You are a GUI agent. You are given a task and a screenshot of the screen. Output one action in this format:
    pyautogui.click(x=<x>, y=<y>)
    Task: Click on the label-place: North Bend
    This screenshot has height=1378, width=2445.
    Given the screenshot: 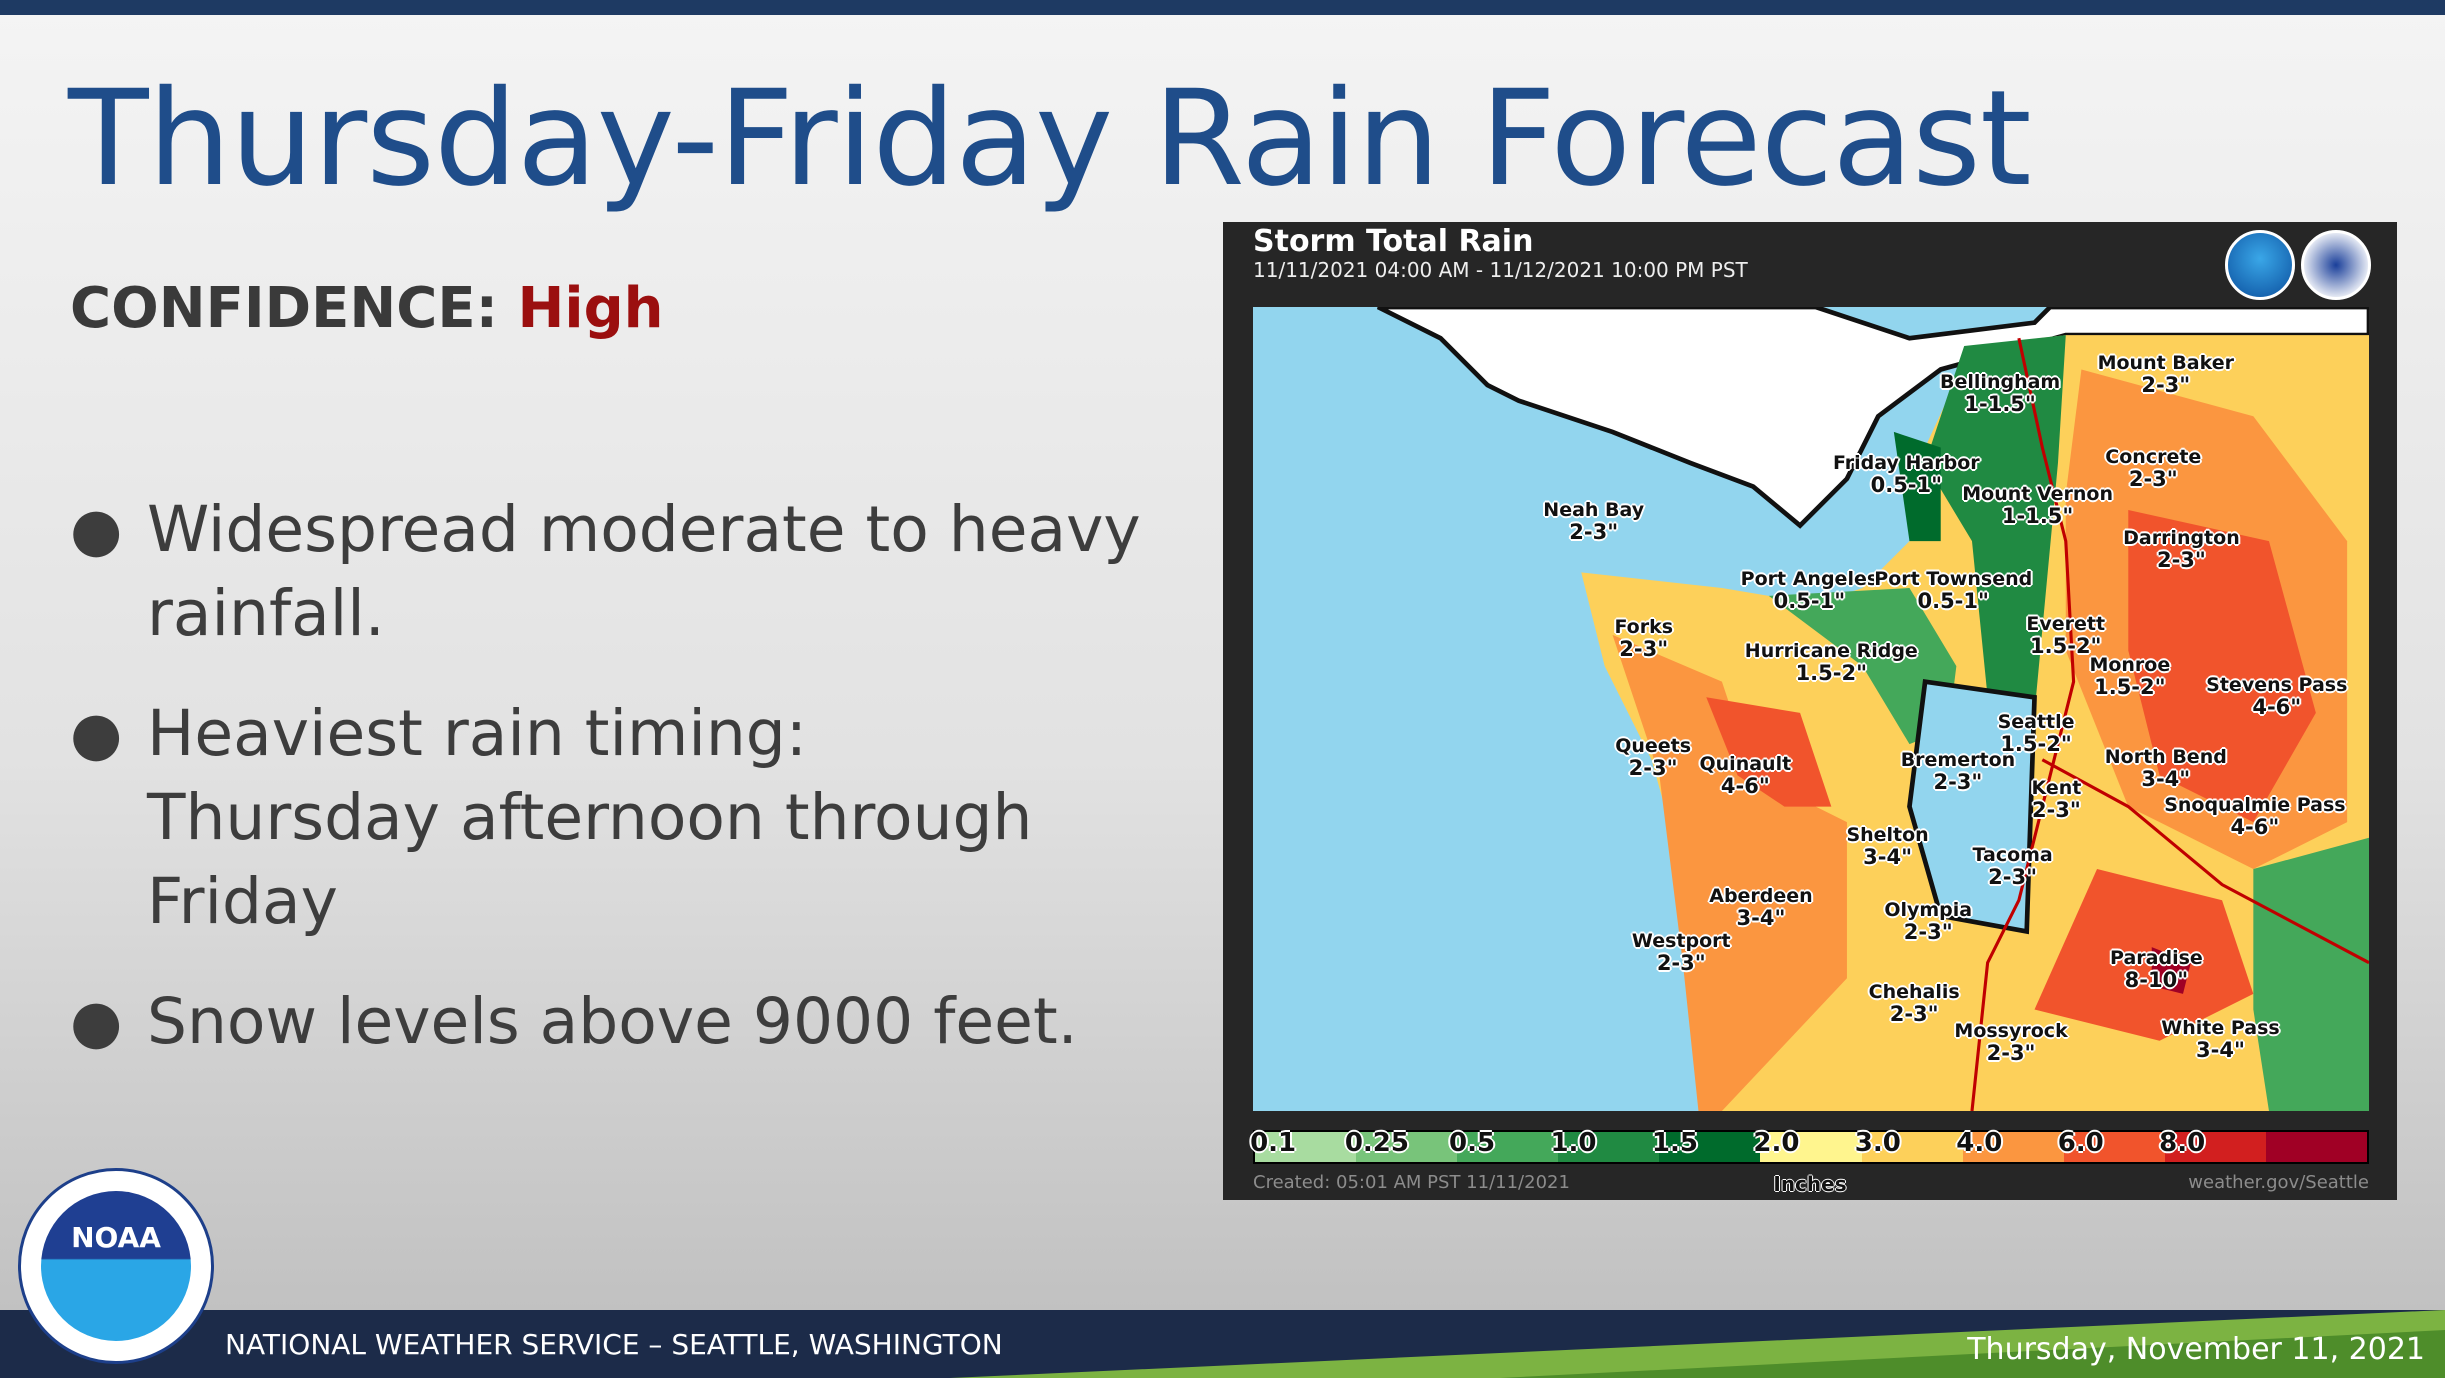 What is the action you would take?
    pyautogui.click(x=2165, y=756)
    